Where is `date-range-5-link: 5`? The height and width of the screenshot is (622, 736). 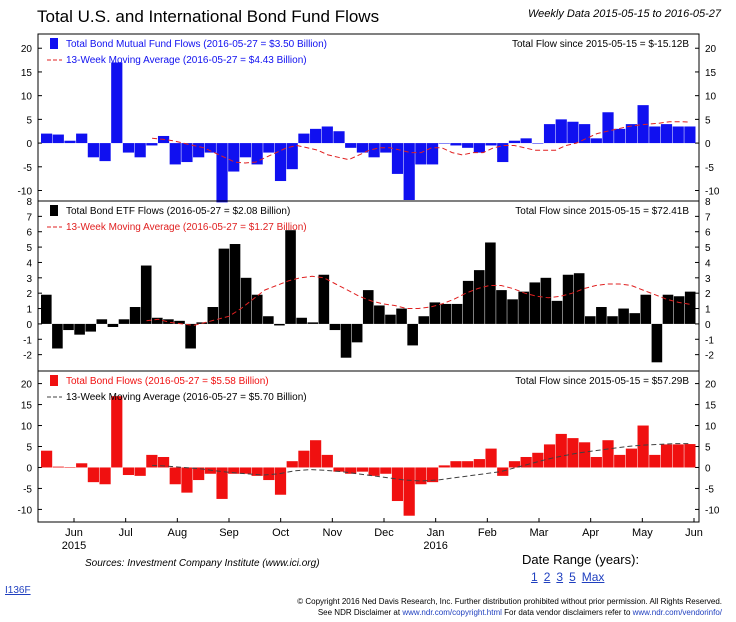 date-range-5-link: 5 is located at coordinates (572, 577).